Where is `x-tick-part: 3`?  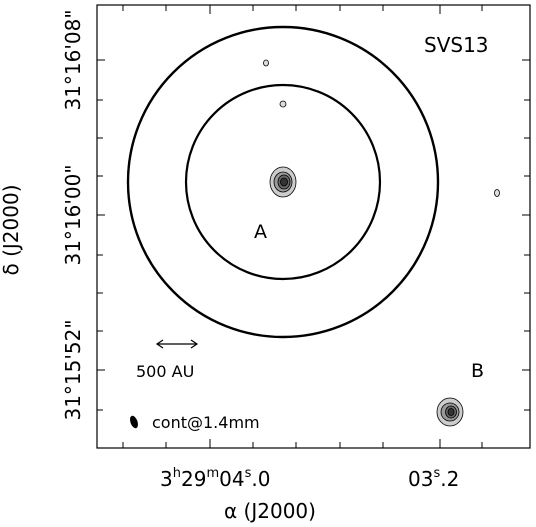
x-tick-part: 3 is located at coordinates (166, 479).